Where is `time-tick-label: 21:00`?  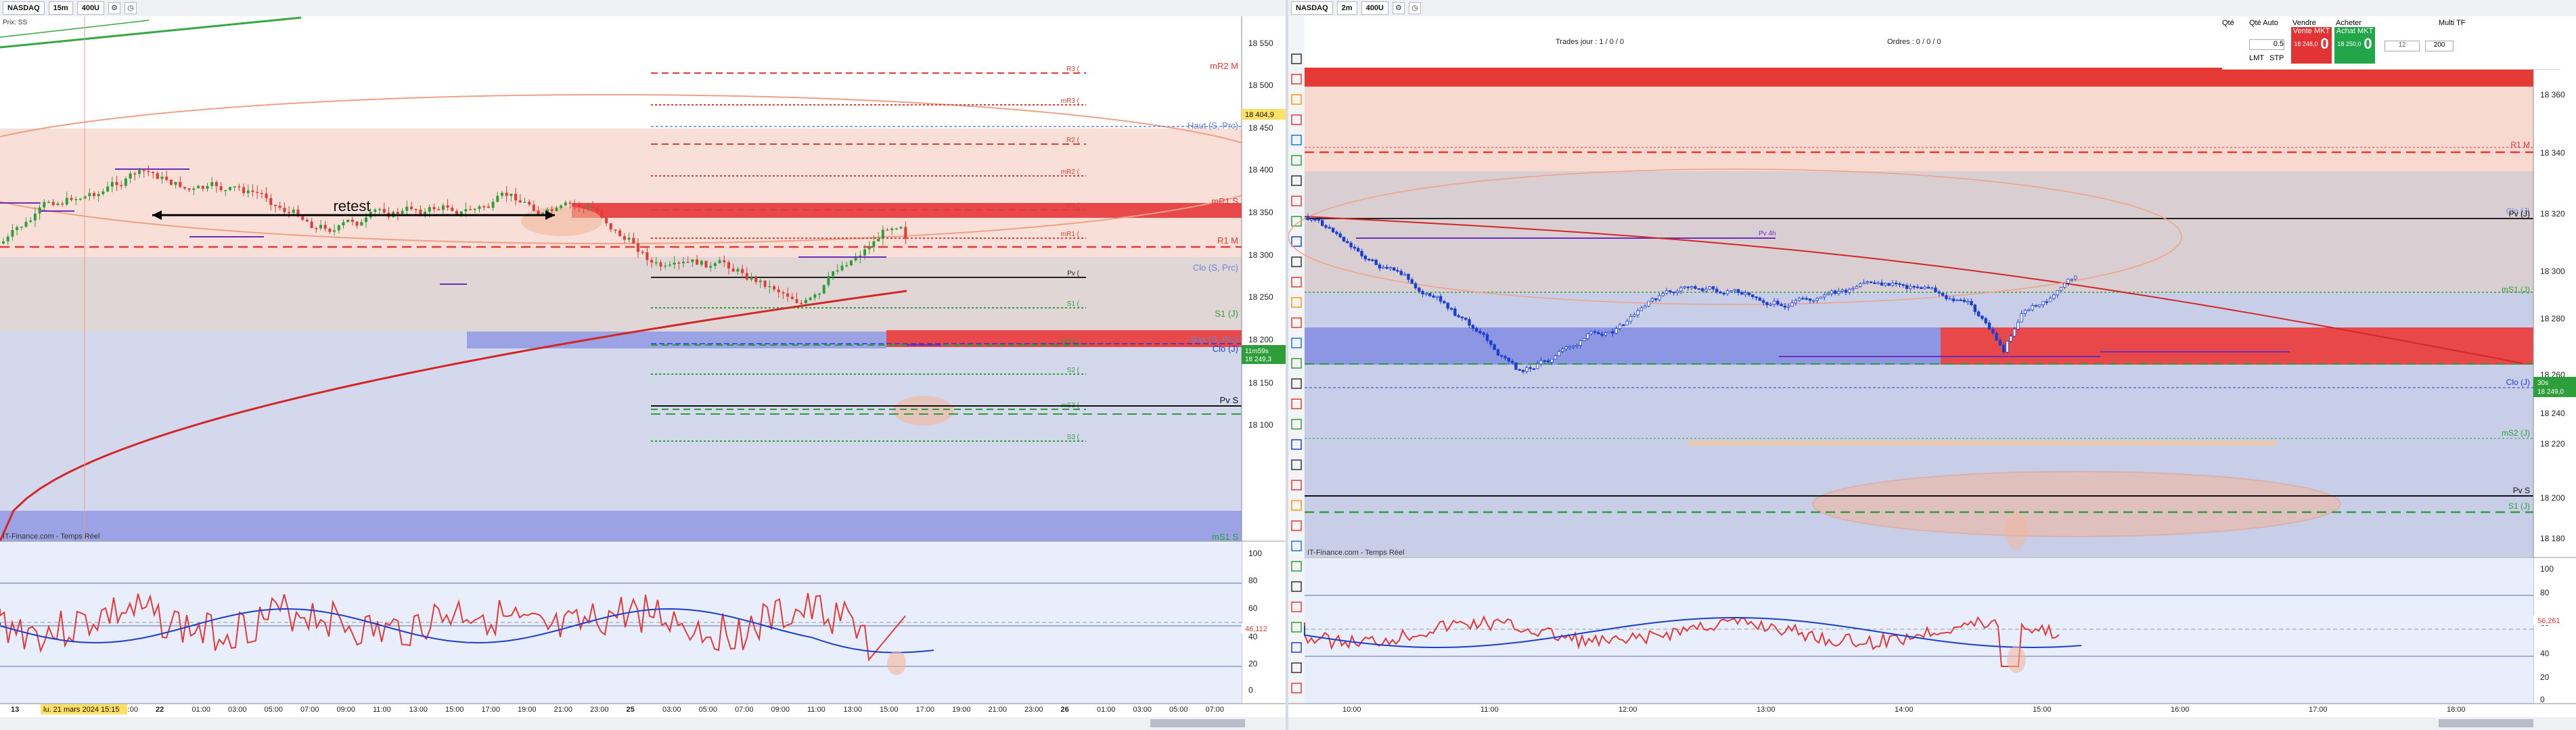
time-tick-label: 21:00 is located at coordinates (998, 710).